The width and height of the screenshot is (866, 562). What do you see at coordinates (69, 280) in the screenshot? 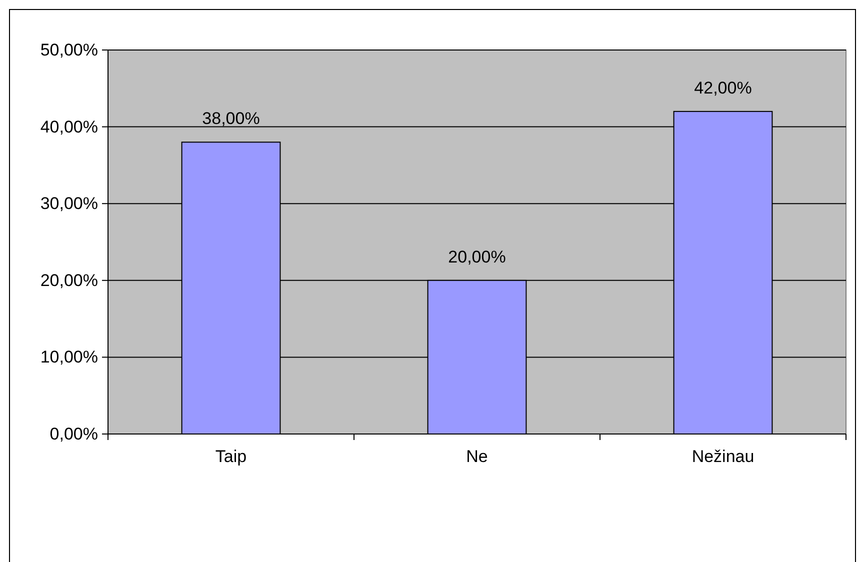
I see `y-tick-label: 20,00%` at bounding box center [69, 280].